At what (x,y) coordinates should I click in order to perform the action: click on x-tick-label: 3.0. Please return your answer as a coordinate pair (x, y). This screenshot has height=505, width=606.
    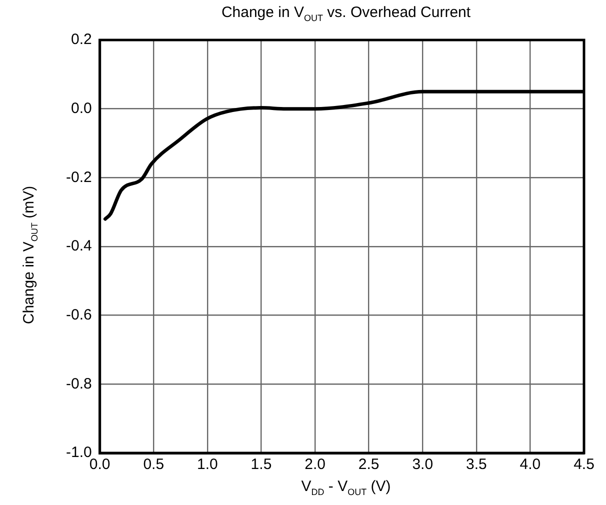
    Looking at the image, I should click on (423, 465).